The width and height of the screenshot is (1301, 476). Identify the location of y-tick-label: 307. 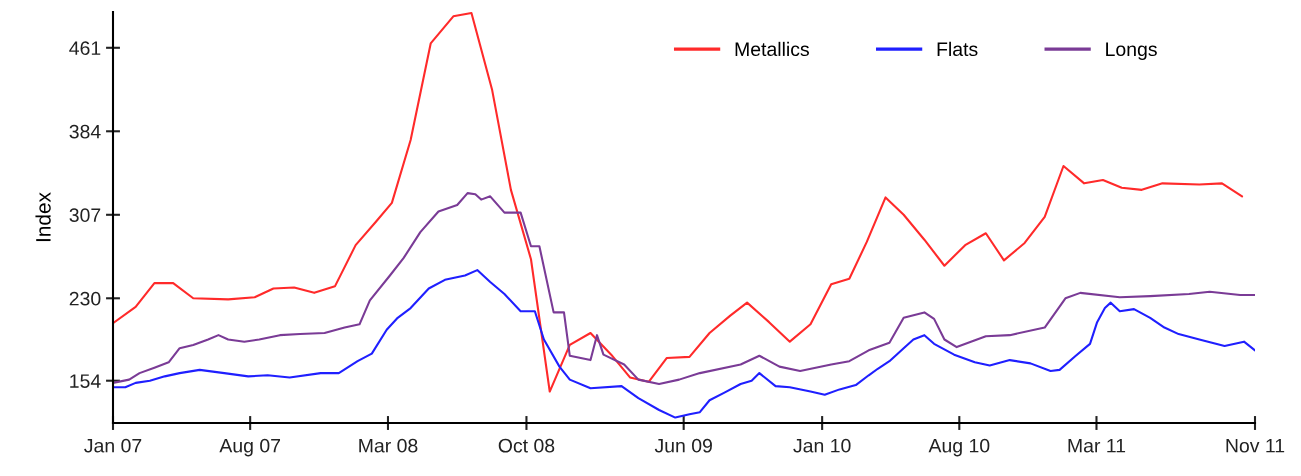
(85, 215).